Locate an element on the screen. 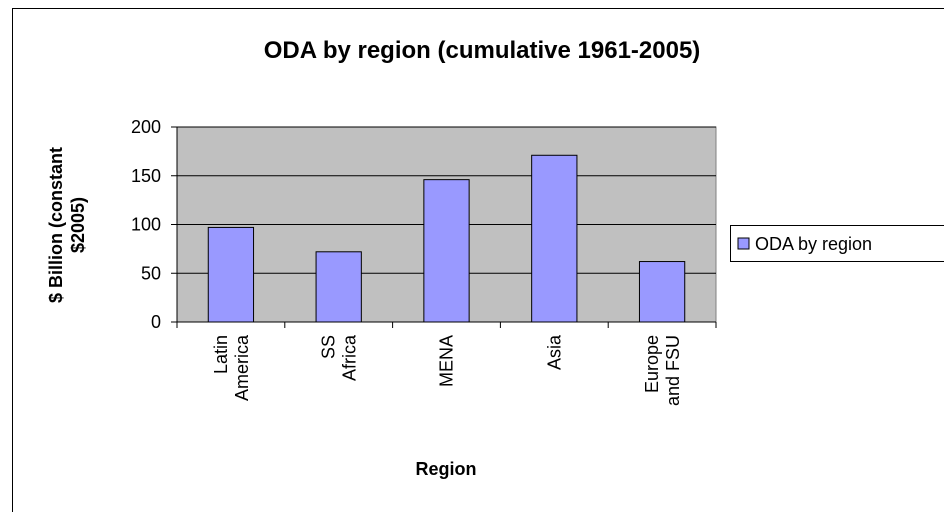 The height and width of the screenshot is (512, 944). x-tick-label: Europeand FSU is located at coordinates (662, 370).